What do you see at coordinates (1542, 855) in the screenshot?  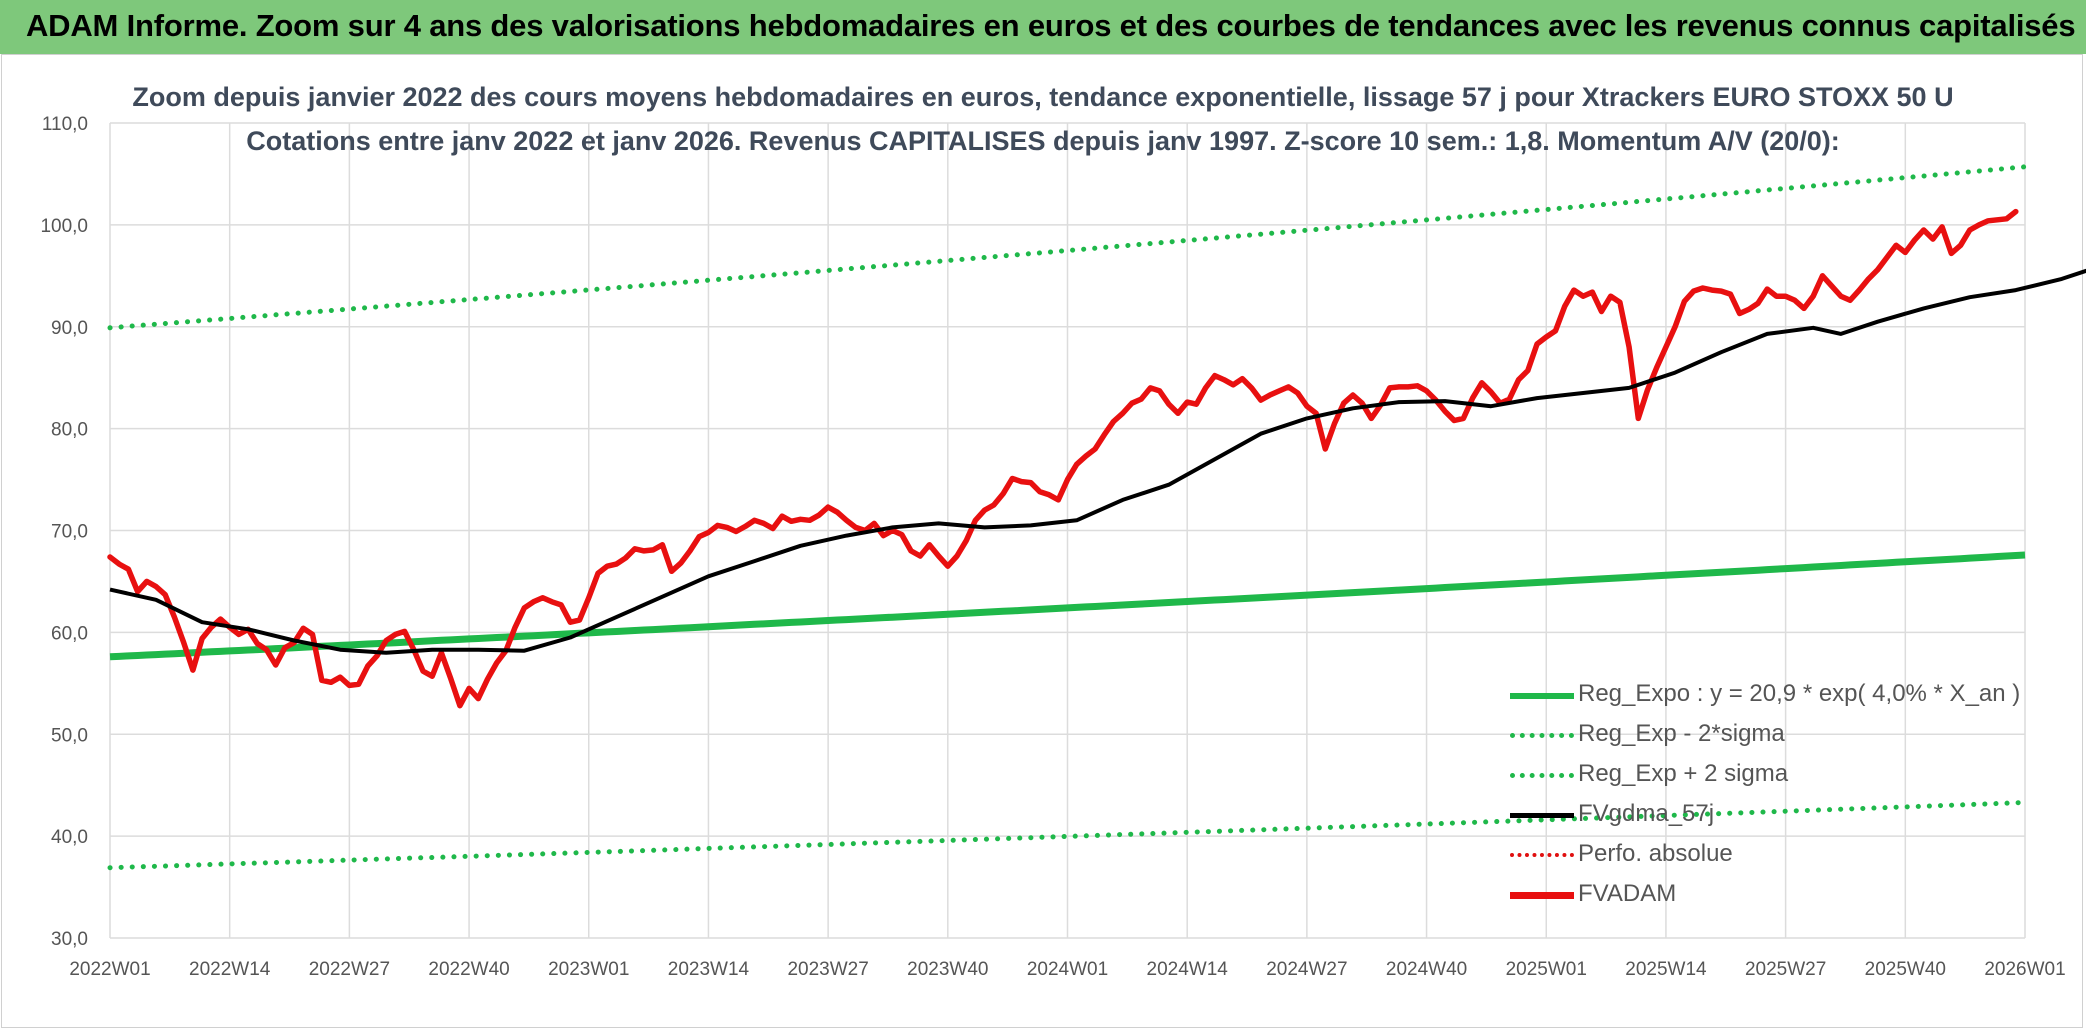 I see `legend-swatch-perfo` at bounding box center [1542, 855].